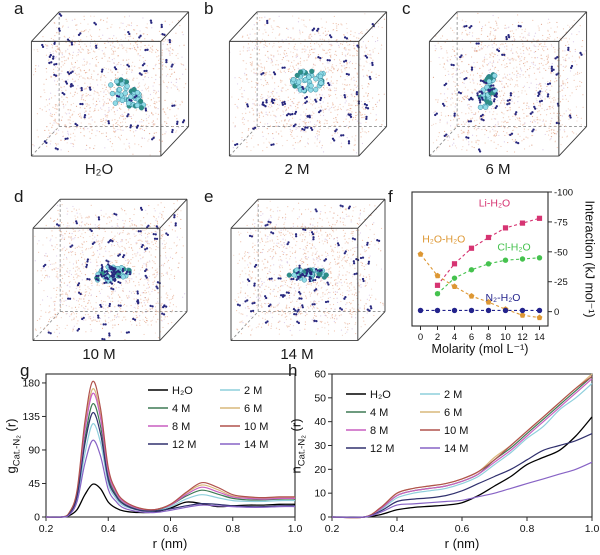 The width and height of the screenshot is (600, 555). What do you see at coordinates (508, 84) in the screenshot?
I see `simulation-box-6m` at bounding box center [508, 84].